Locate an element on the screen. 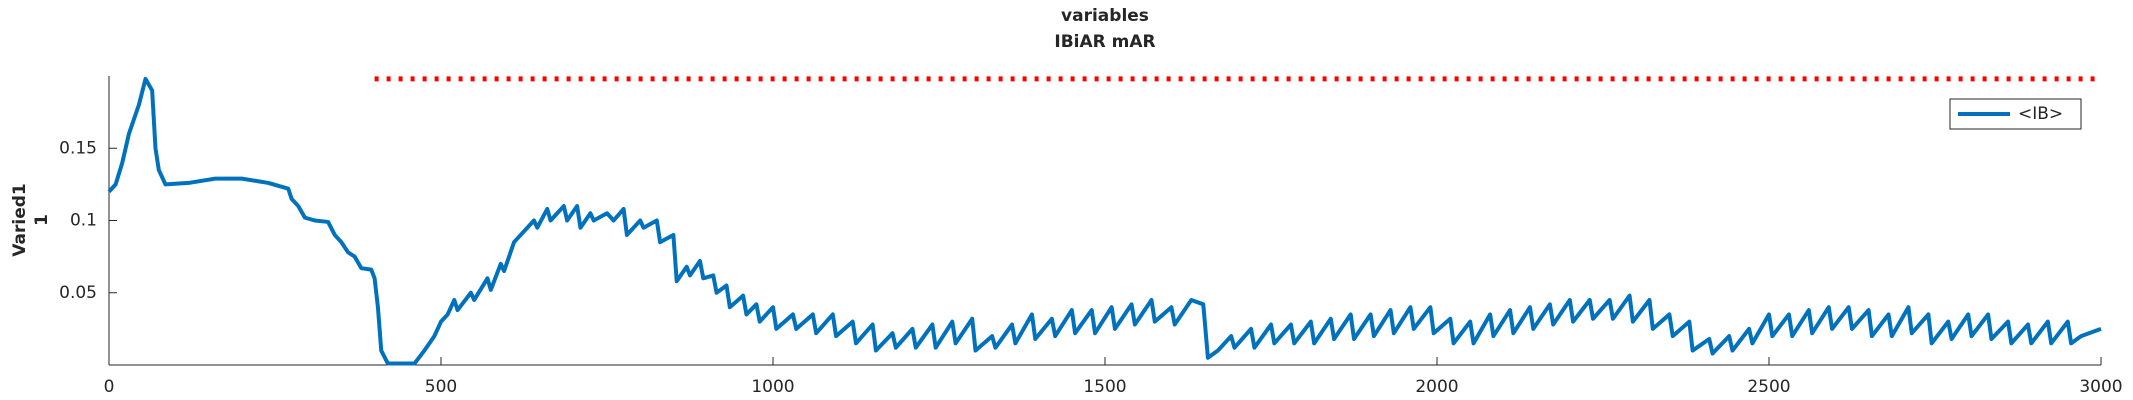 The height and width of the screenshot is (400, 2133). chart-title: variables is located at coordinates (1105, 16).